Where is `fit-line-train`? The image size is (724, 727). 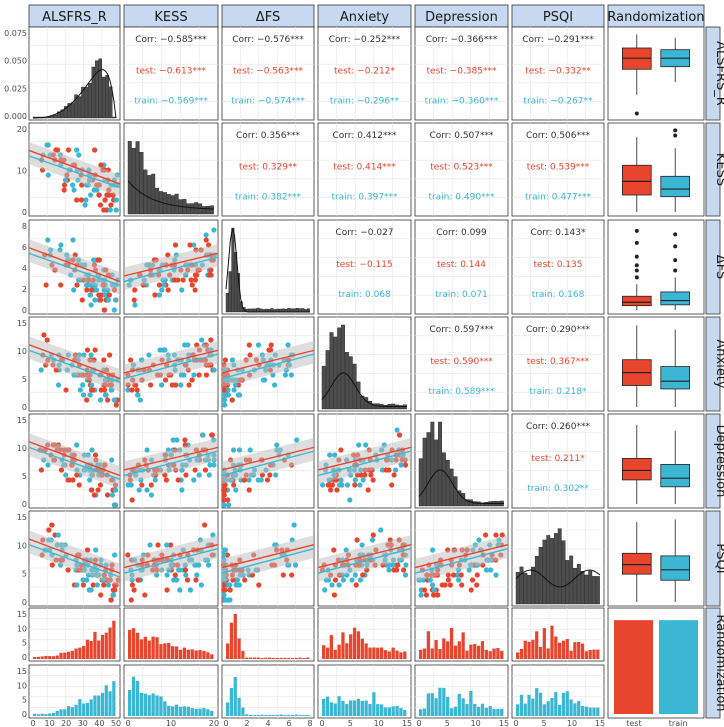 fit-line-train is located at coordinates (268, 366).